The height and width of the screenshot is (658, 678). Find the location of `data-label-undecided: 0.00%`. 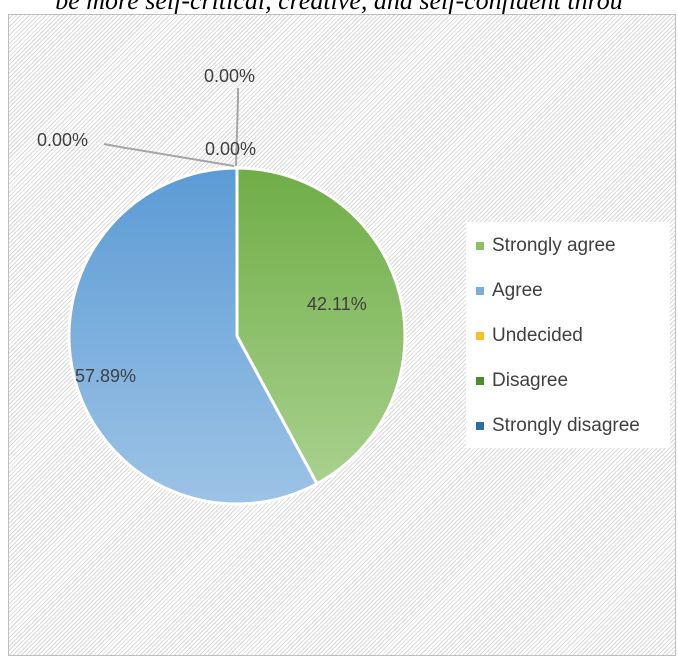

data-label-undecided: 0.00% is located at coordinates (230, 149).